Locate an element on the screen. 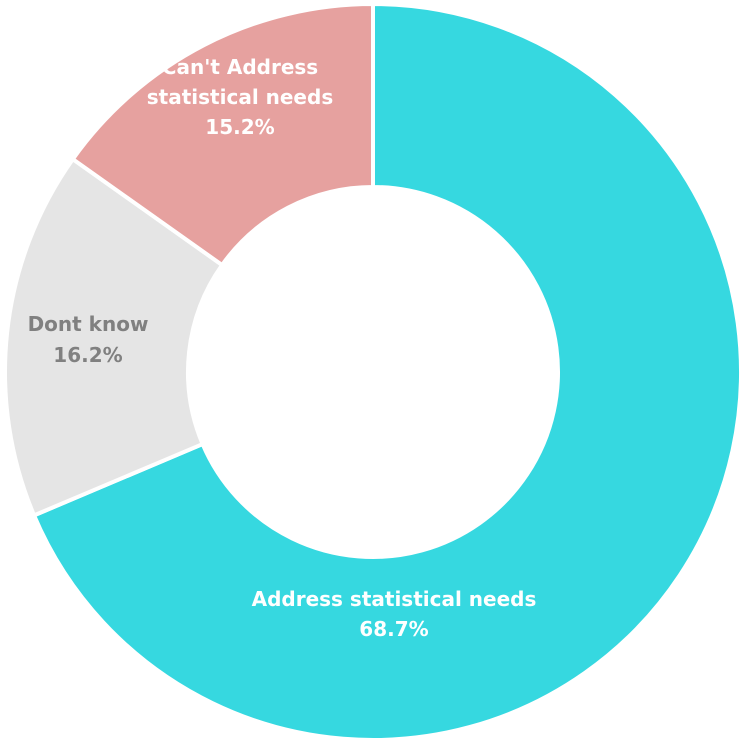 This screenshot has width=748, height=743. slice-value-label: 15.2% is located at coordinates (239, 127).